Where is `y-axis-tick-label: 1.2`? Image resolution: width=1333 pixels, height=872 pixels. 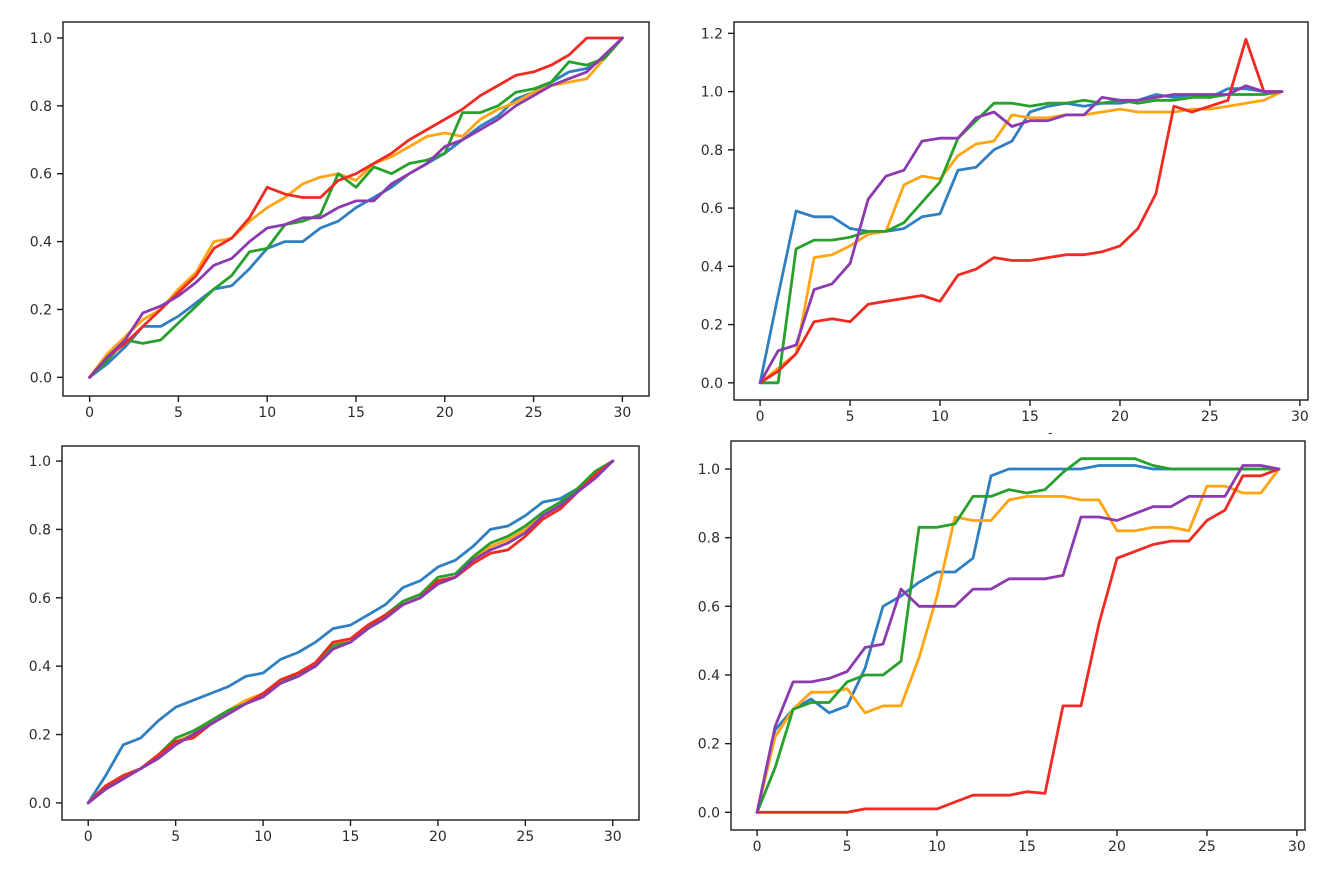
y-axis-tick-label: 1.2 is located at coordinates (712, 34).